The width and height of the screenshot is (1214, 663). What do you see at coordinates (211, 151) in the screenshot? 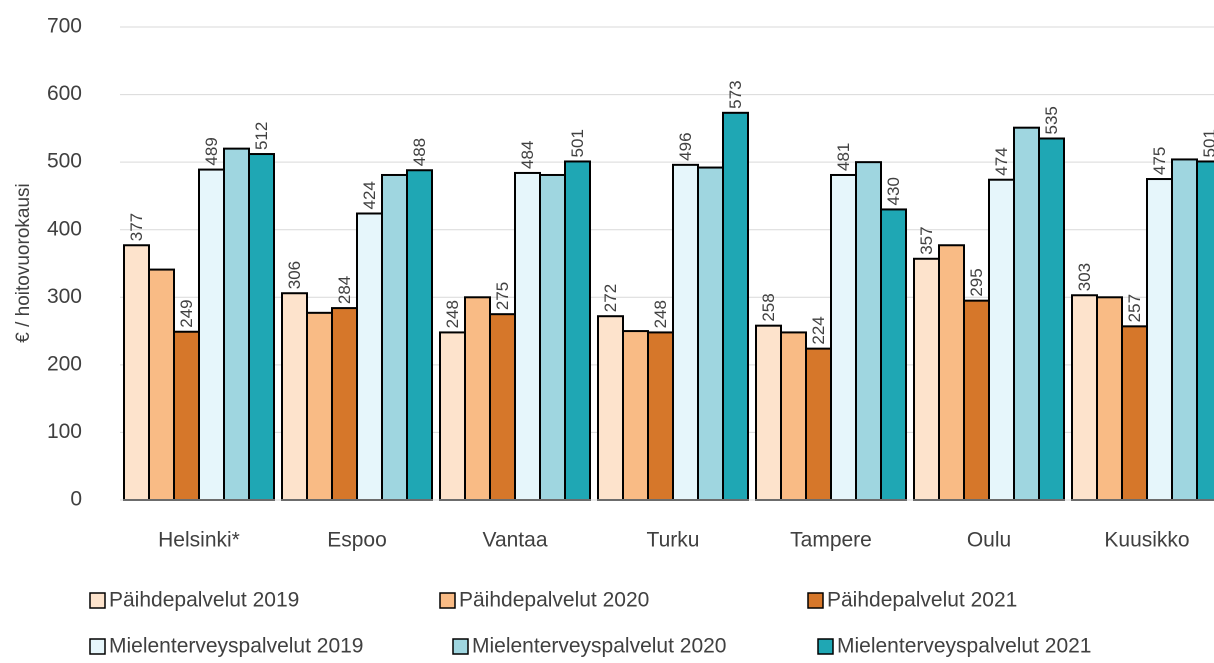
I see `data-label: 489` at bounding box center [211, 151].